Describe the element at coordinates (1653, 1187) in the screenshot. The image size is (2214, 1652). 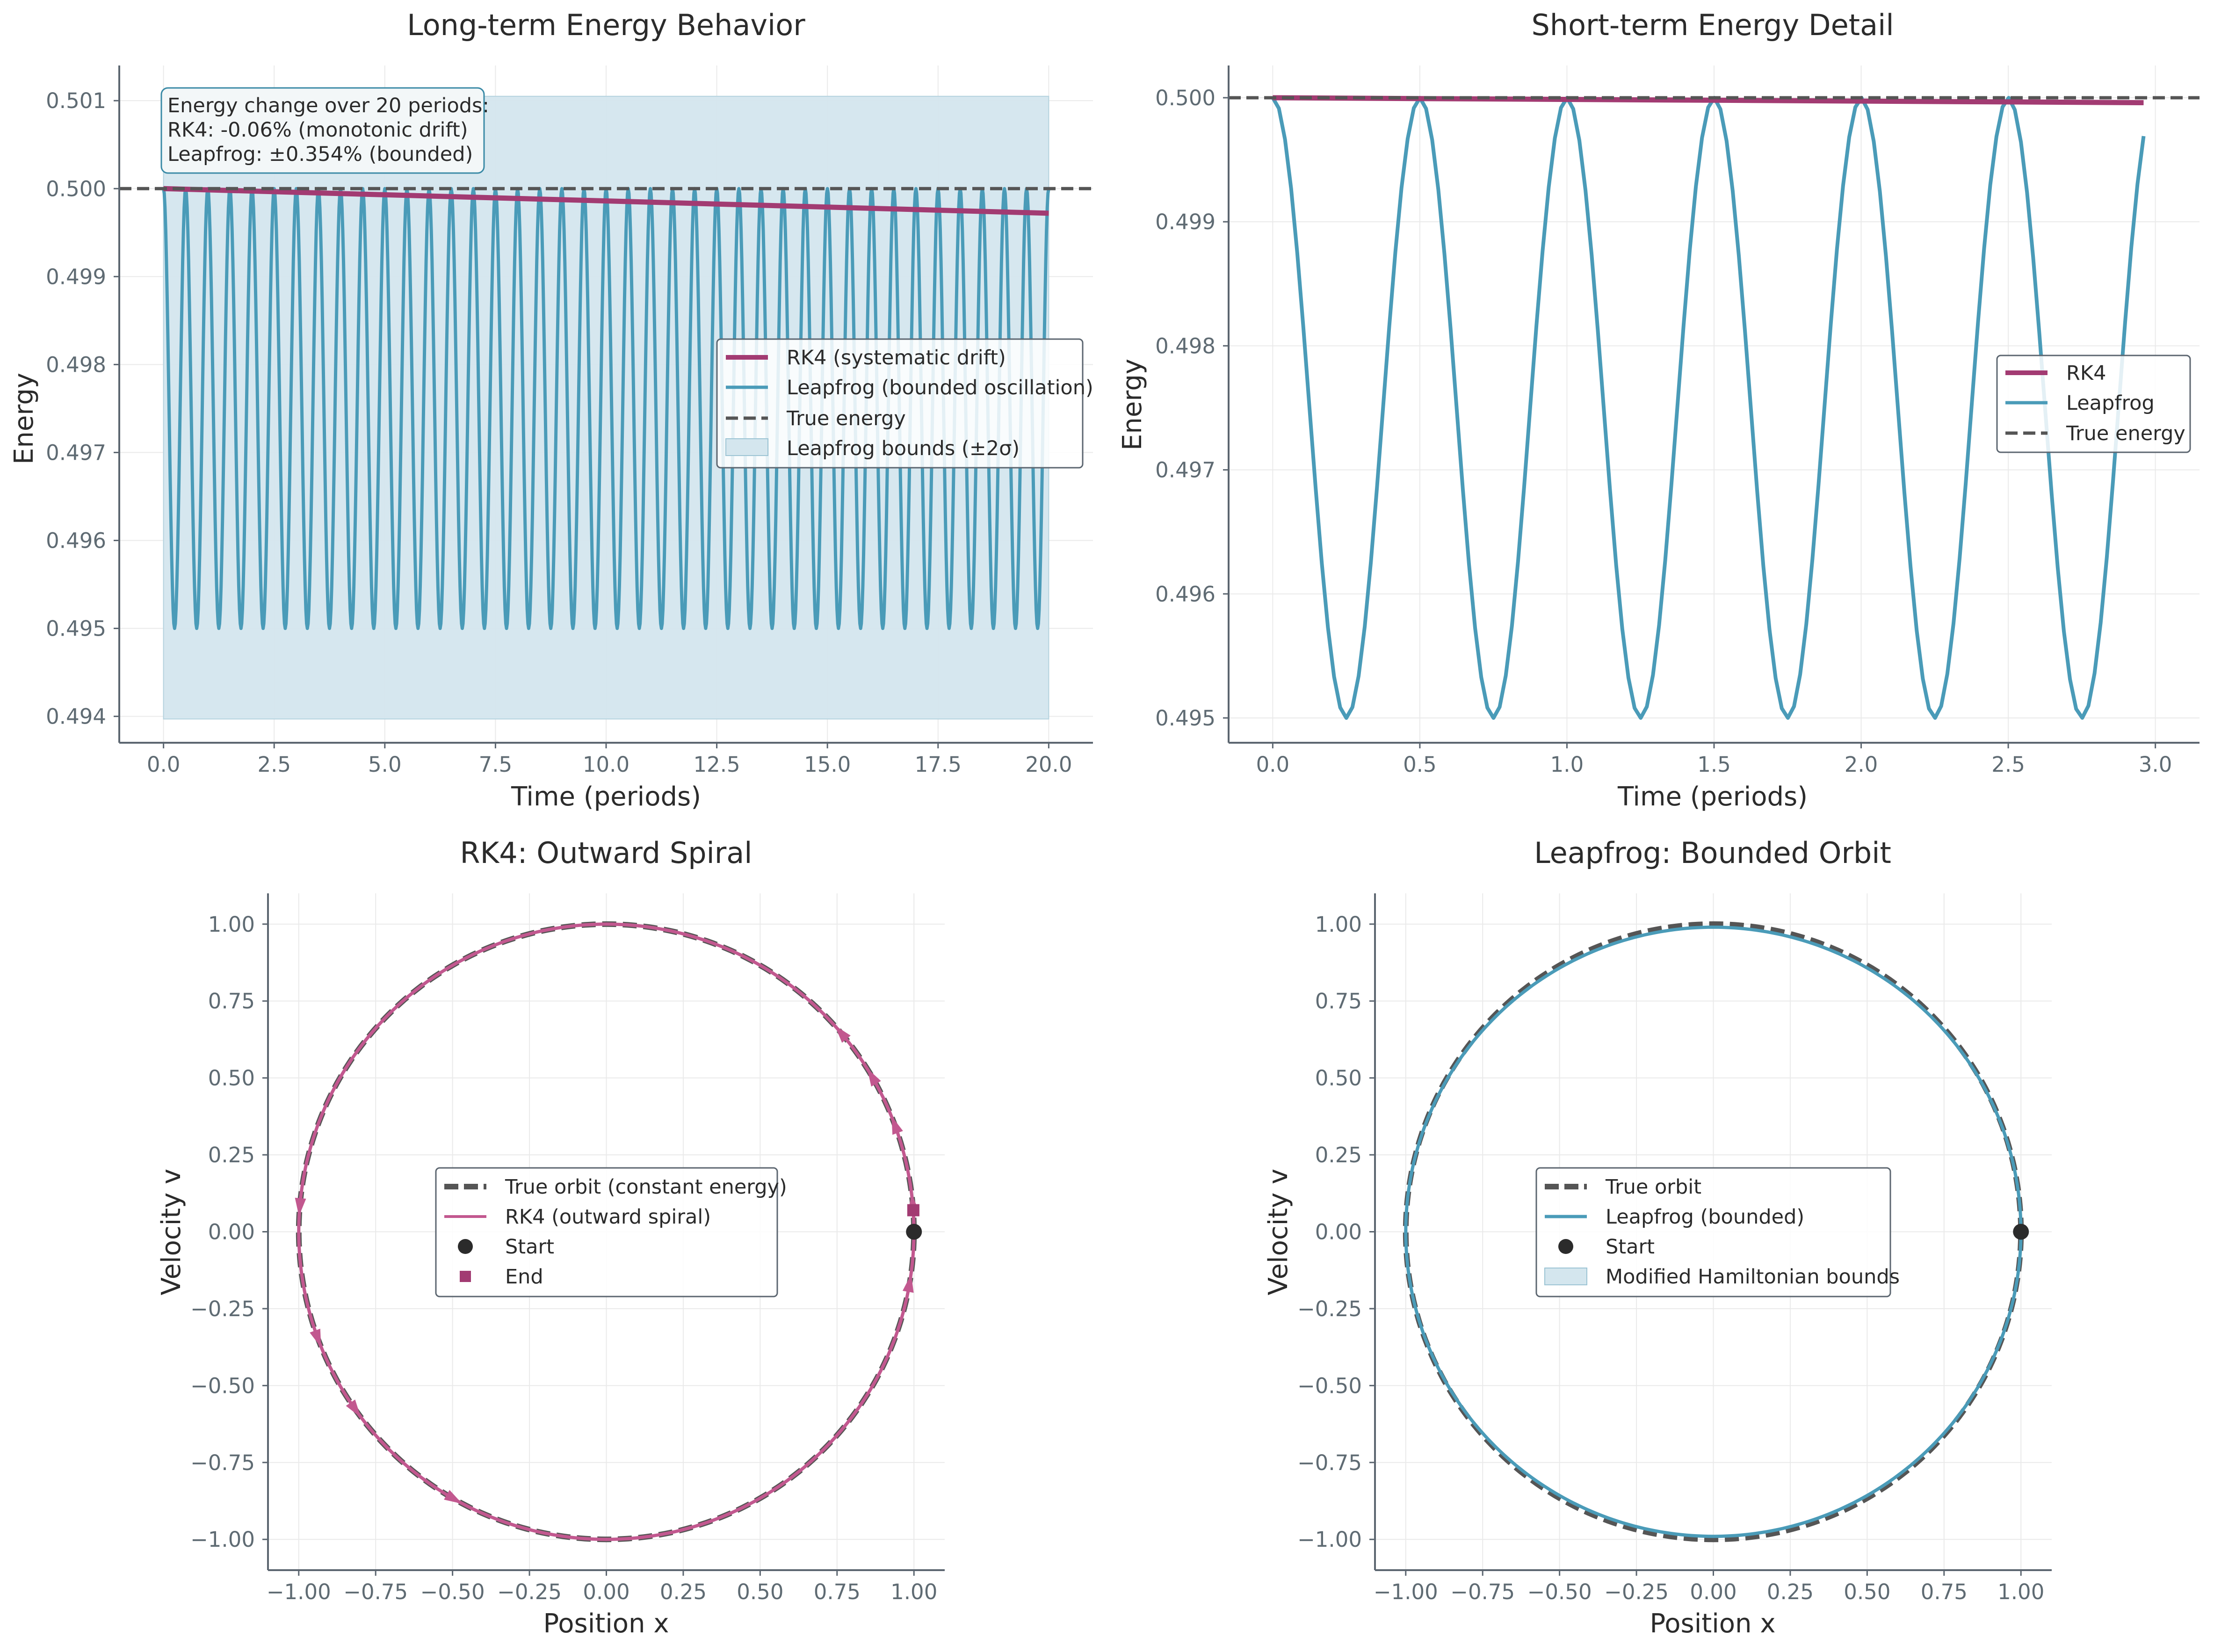
I see `legend-label: True orbit` at that location.